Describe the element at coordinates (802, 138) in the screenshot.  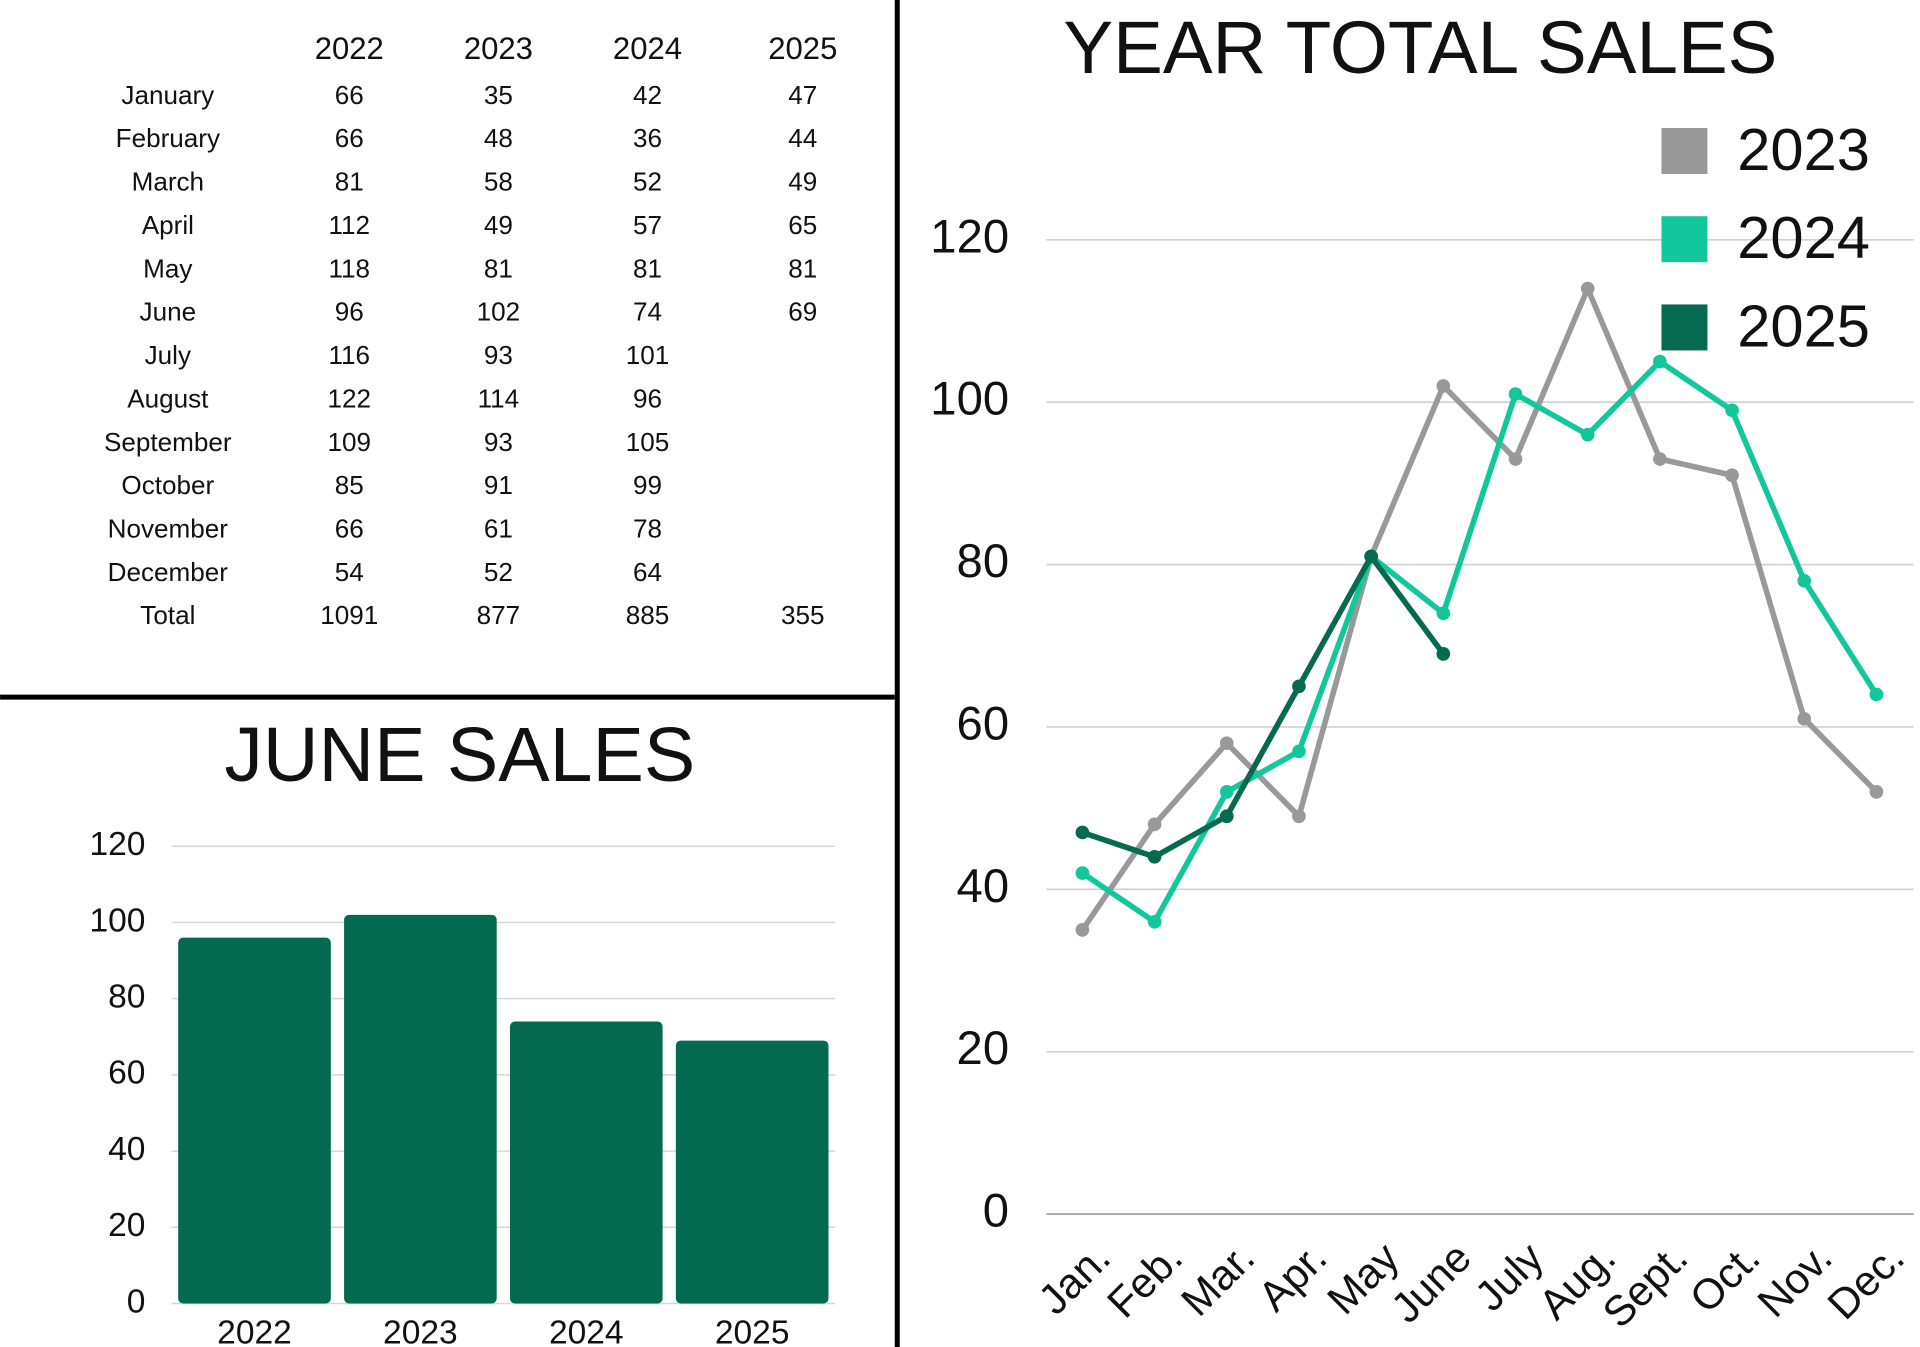
I see `table-cell: 44` at that location.